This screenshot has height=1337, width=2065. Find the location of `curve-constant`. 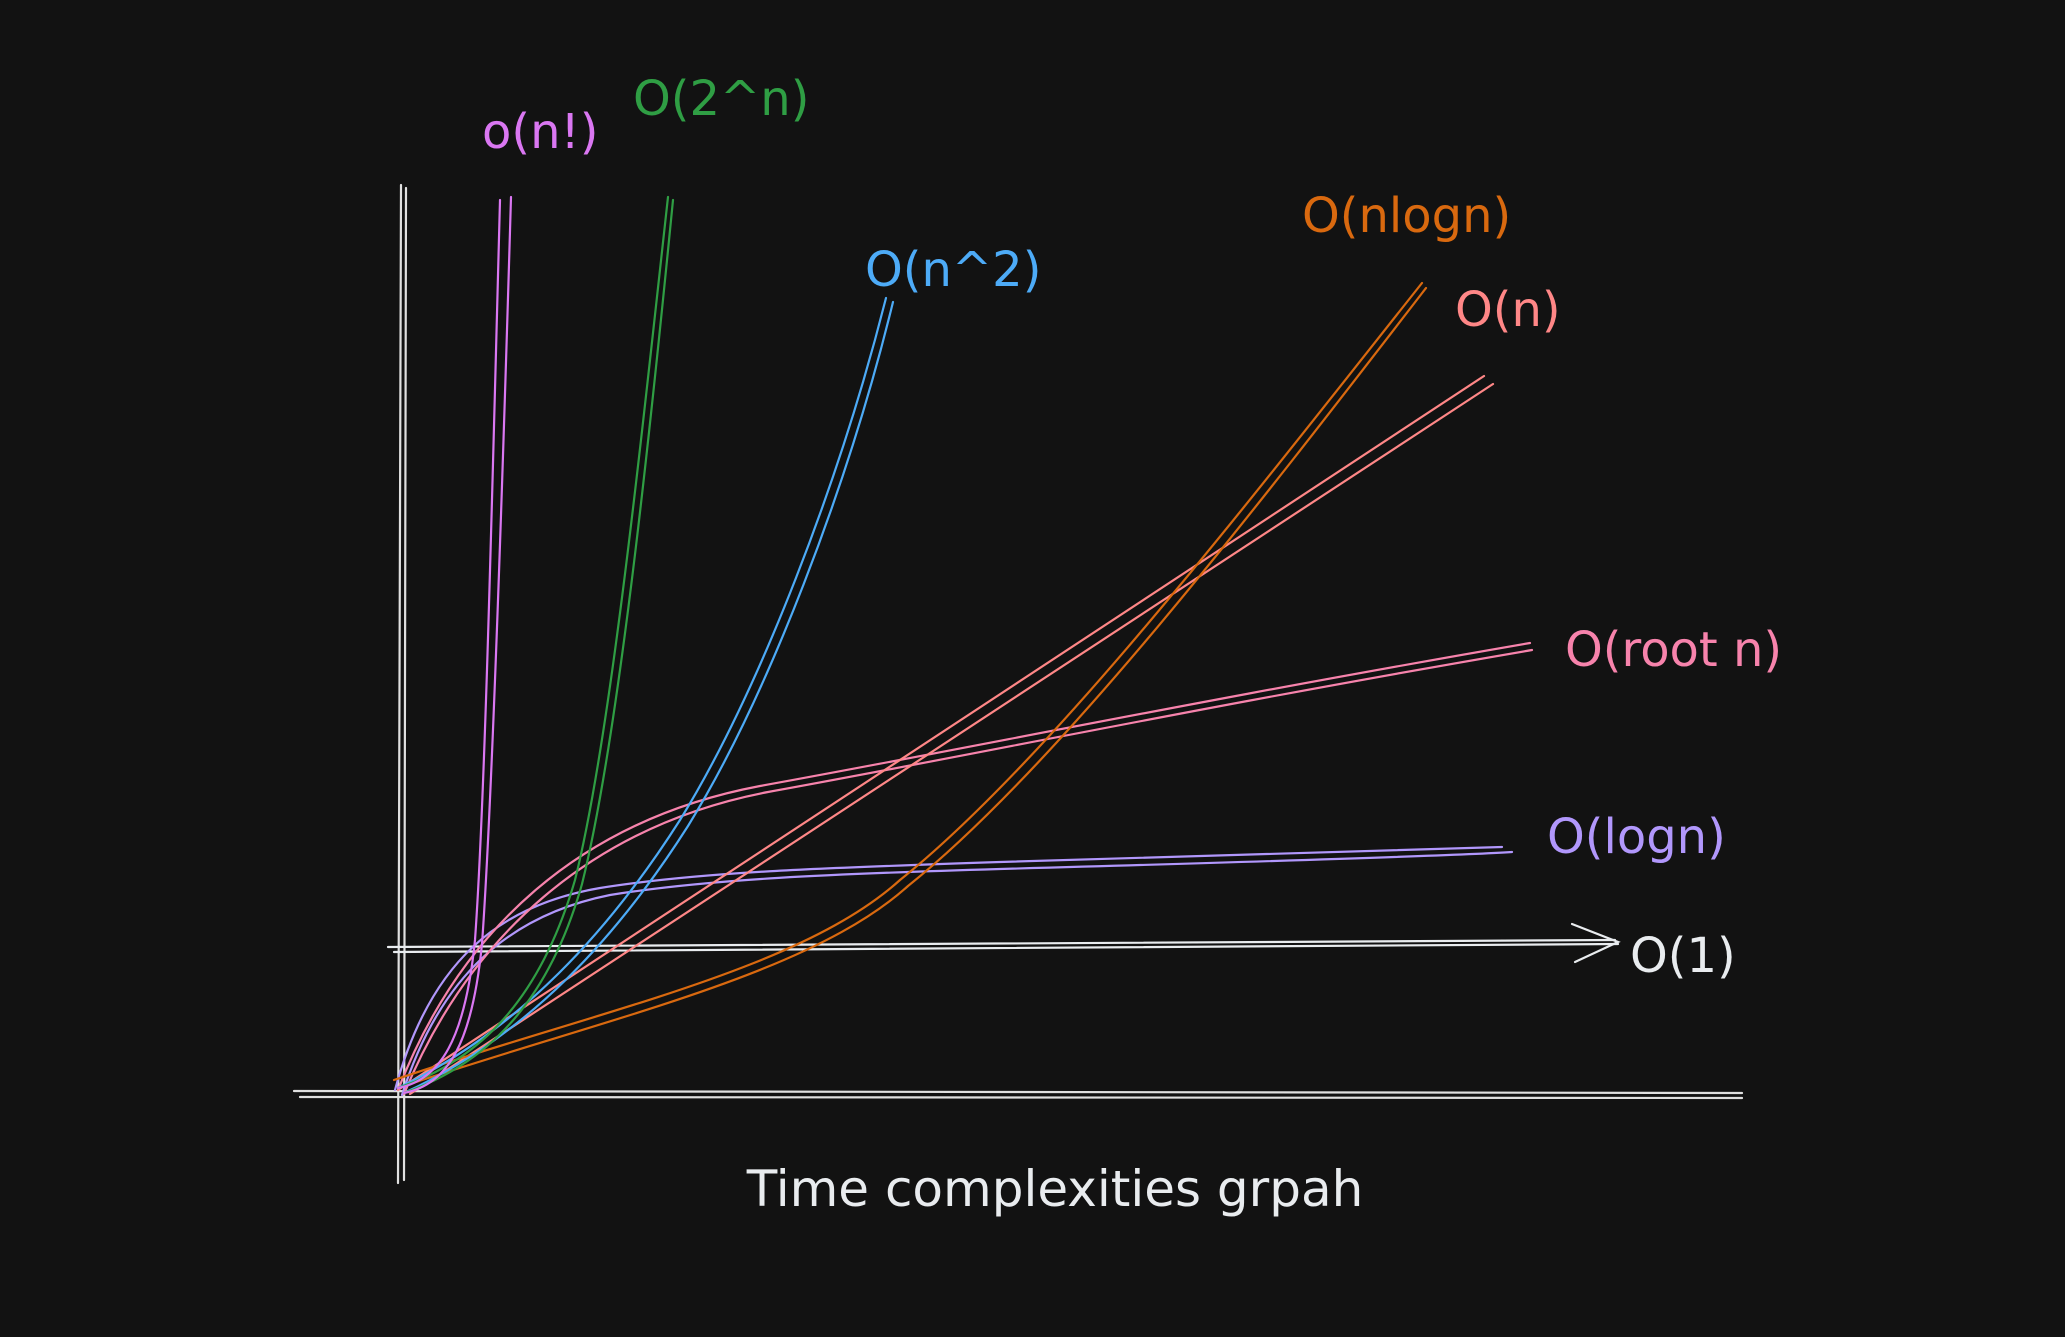

curve-constant is located at coordinates (1003, 943).